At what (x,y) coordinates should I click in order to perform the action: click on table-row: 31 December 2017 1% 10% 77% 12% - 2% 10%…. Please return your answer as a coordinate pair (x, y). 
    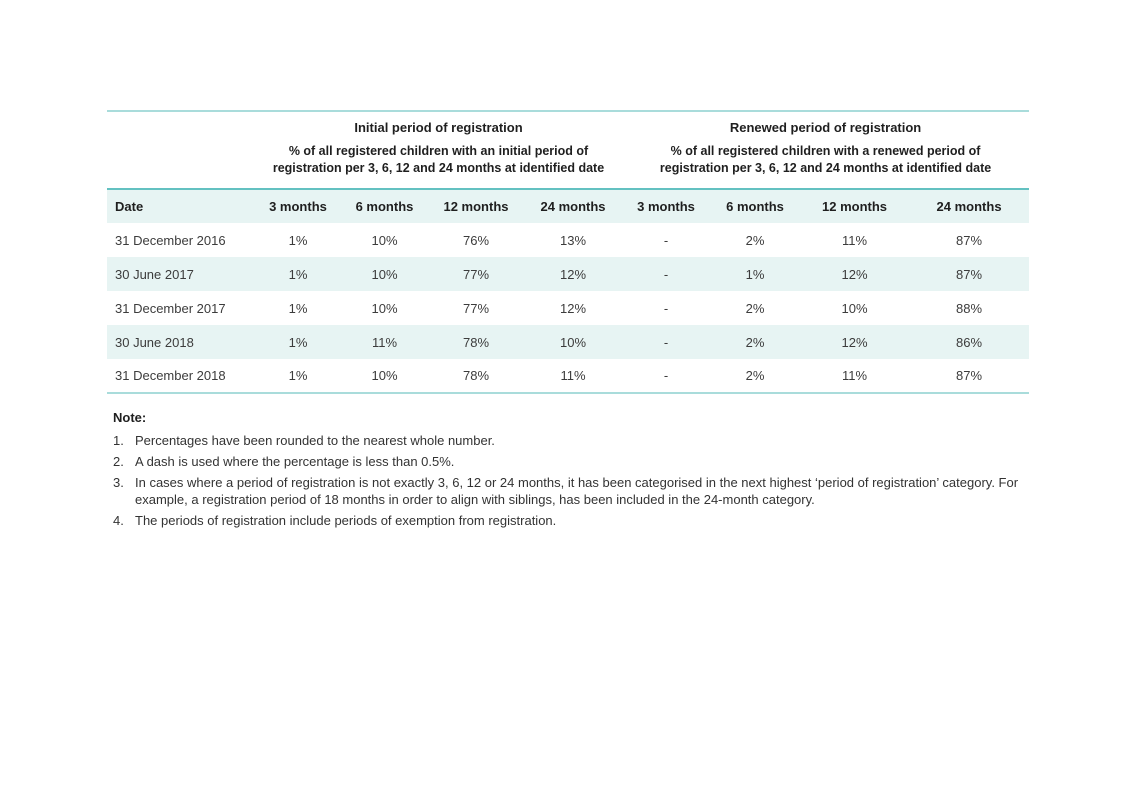
    Looking at the image, I should click on (568, 308).